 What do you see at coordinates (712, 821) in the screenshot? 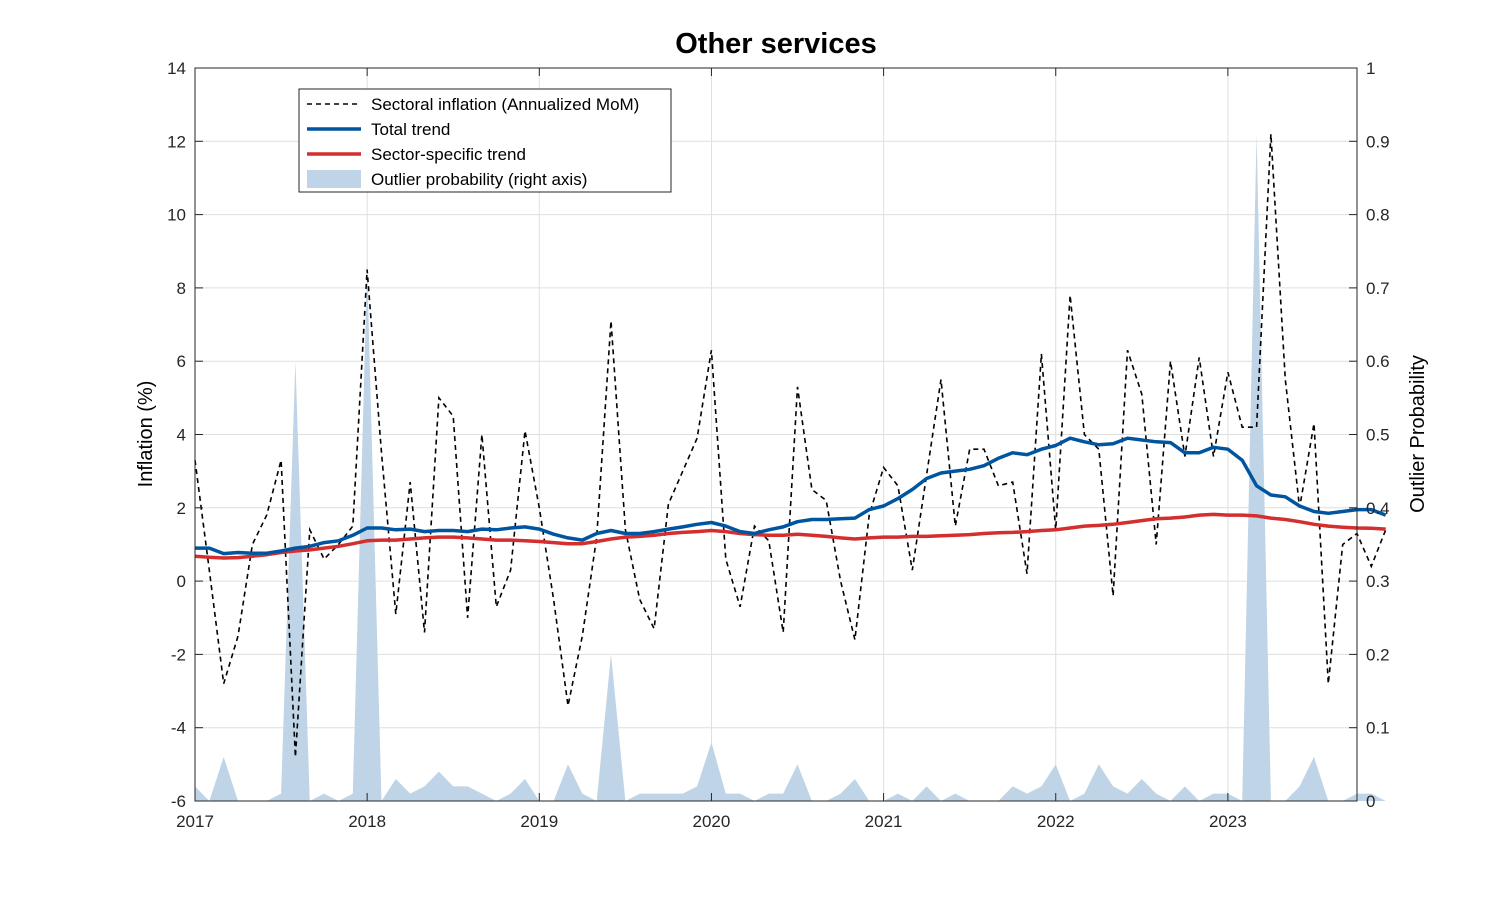
I see `x-tick-label: 2020` at bounding box center [712, 821].